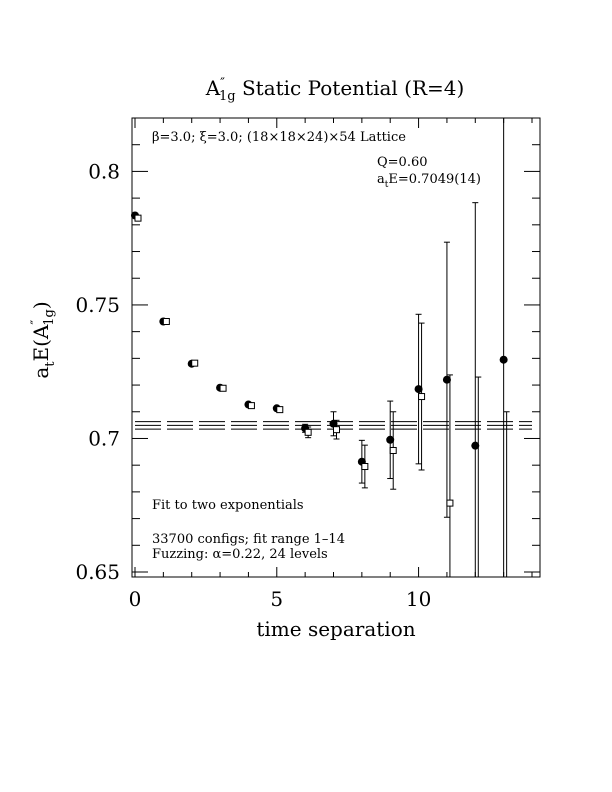 The image size is (612, 792). Describe the element at coordinates (97, 305) in the screenshot. I see `y-tick-label: 0.75` at that location.